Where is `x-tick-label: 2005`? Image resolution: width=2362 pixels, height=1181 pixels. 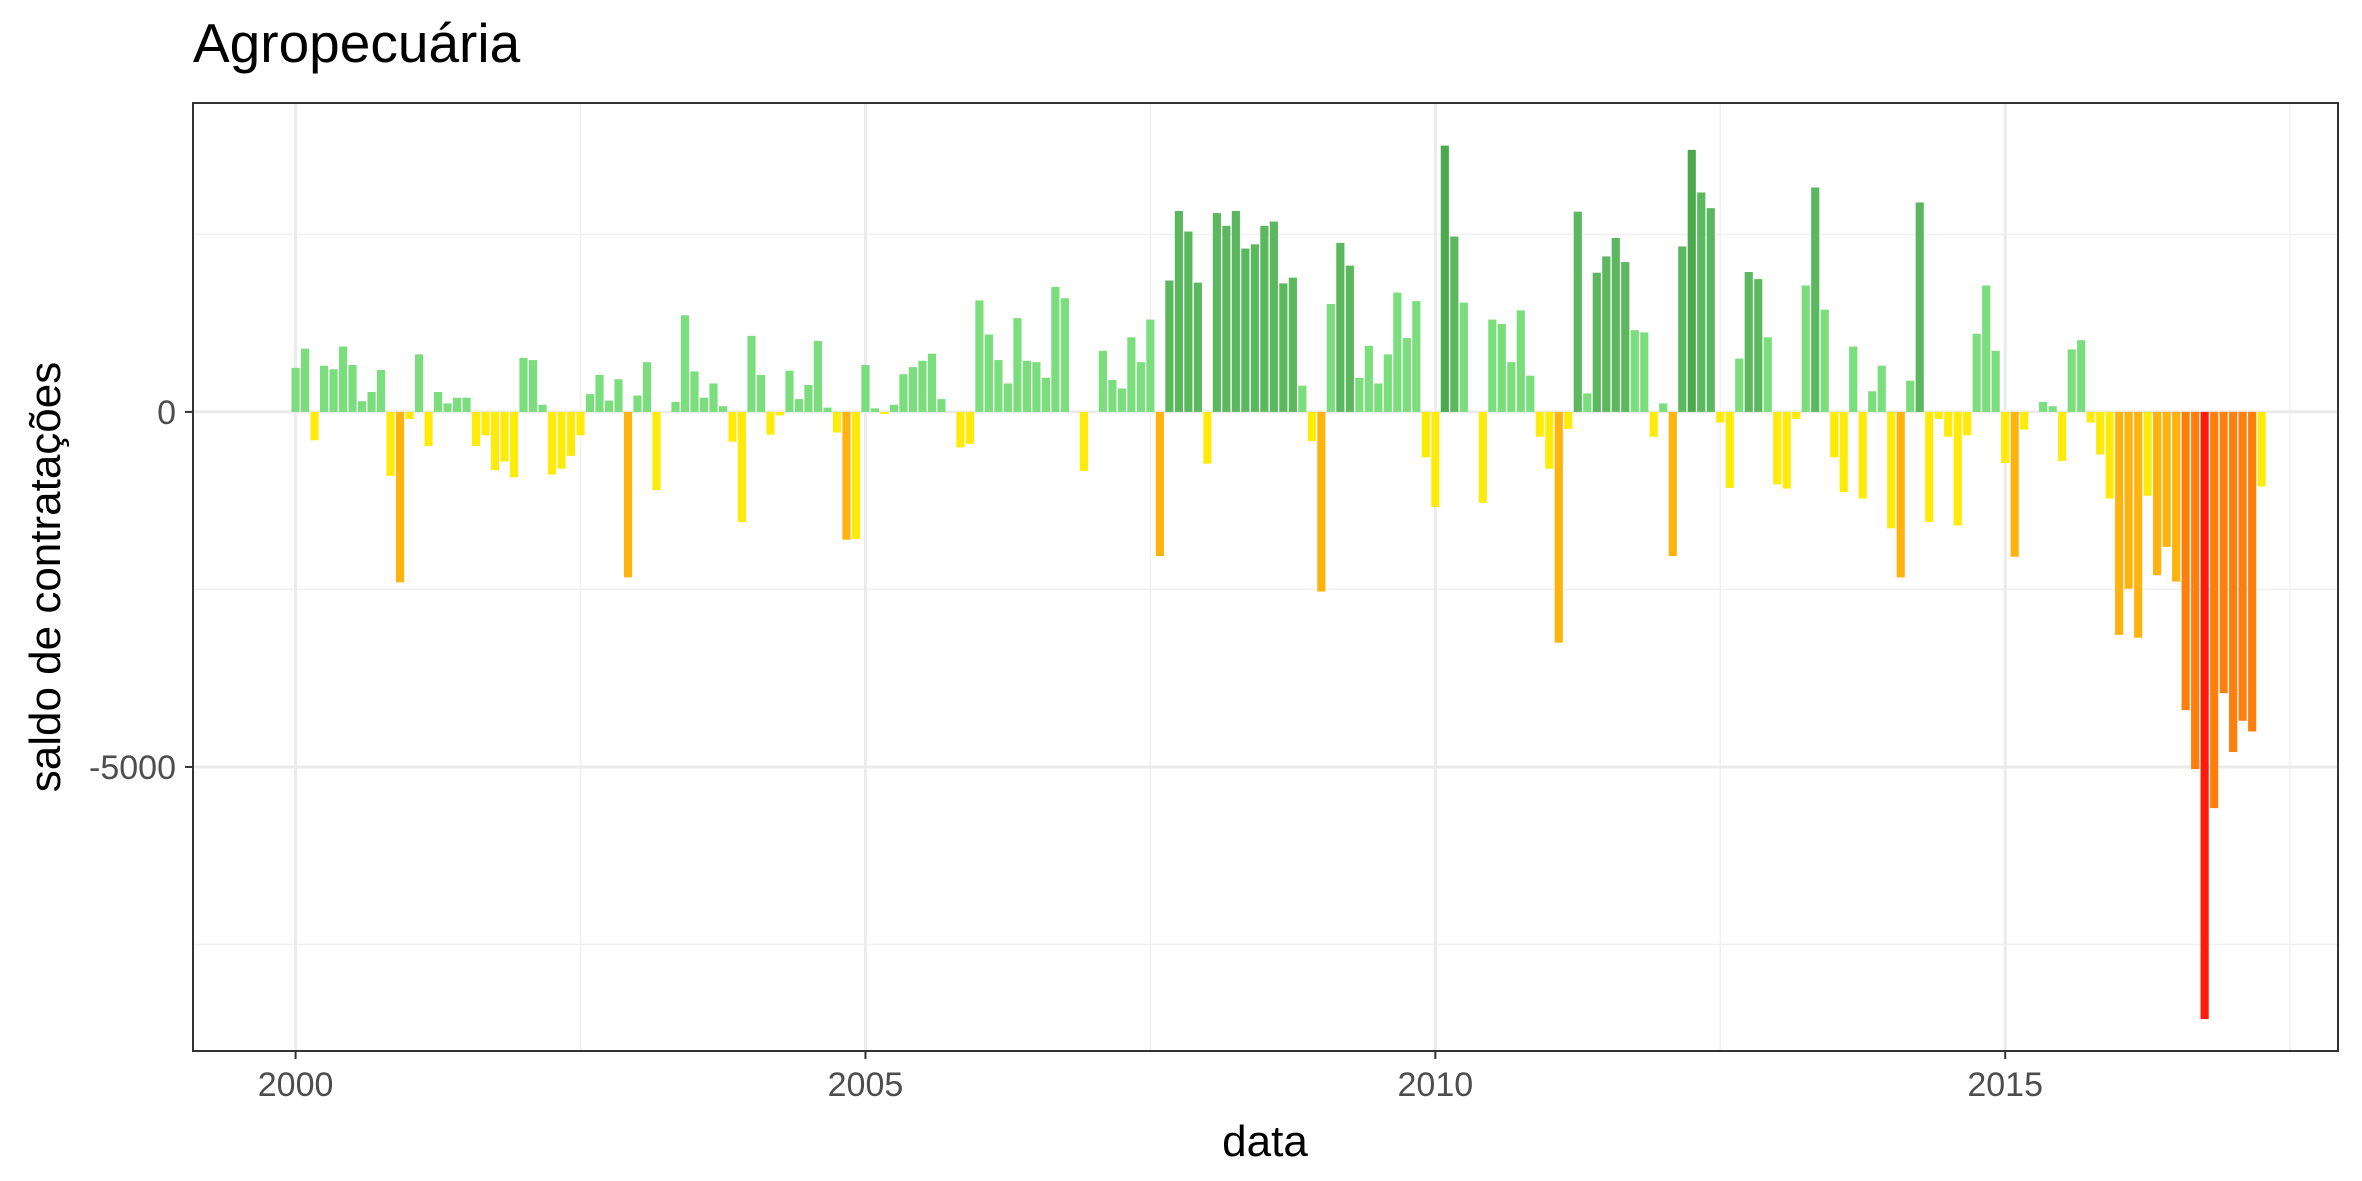 x-tick-label: 2005 is located at coordinates (866, 1085).